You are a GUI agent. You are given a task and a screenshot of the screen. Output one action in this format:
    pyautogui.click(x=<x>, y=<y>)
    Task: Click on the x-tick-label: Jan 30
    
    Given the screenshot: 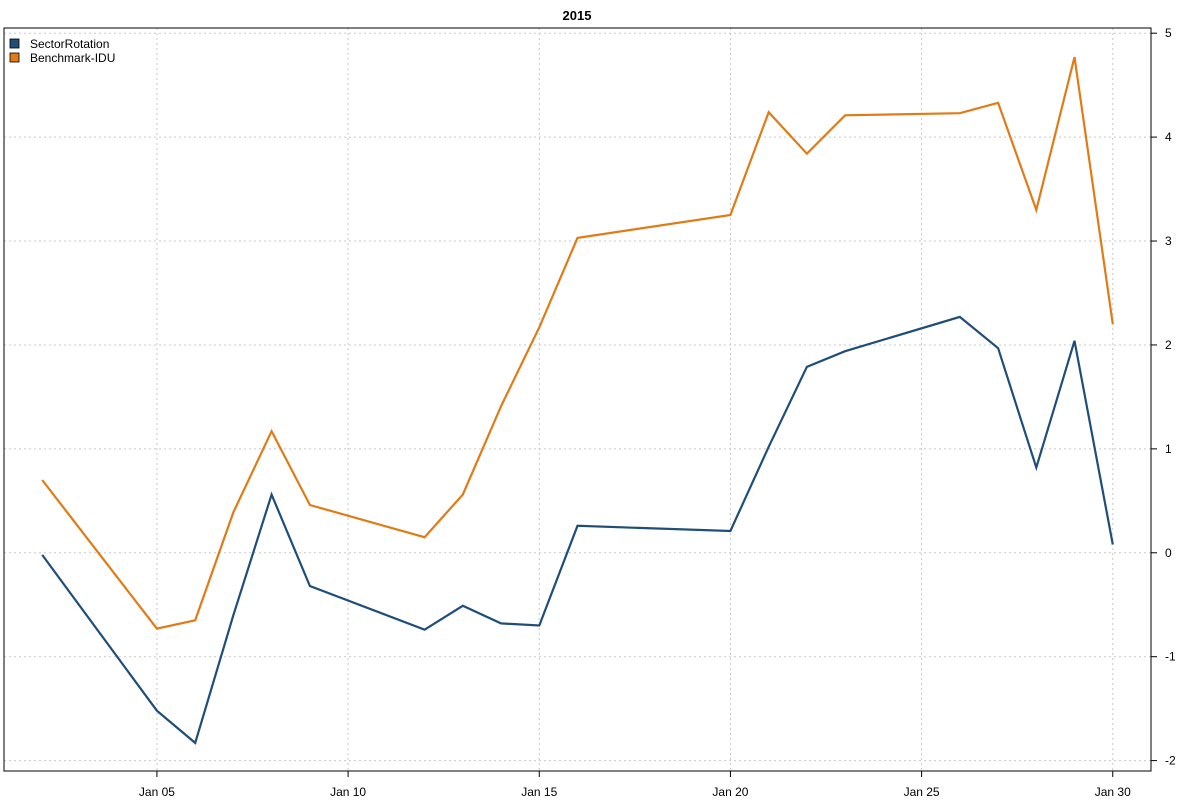 What is the action you would take?
    pyautogui.click(x=1113, y=792)
    